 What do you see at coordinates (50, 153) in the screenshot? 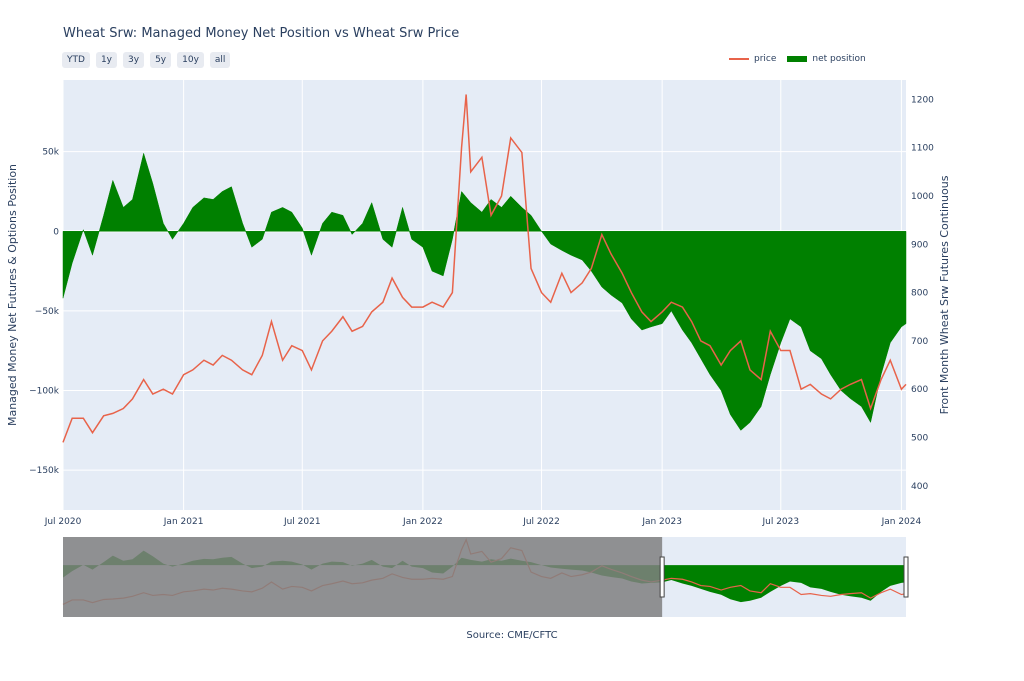
I see `y-left-tick-label: 50k` at bounding box center [50, 153].